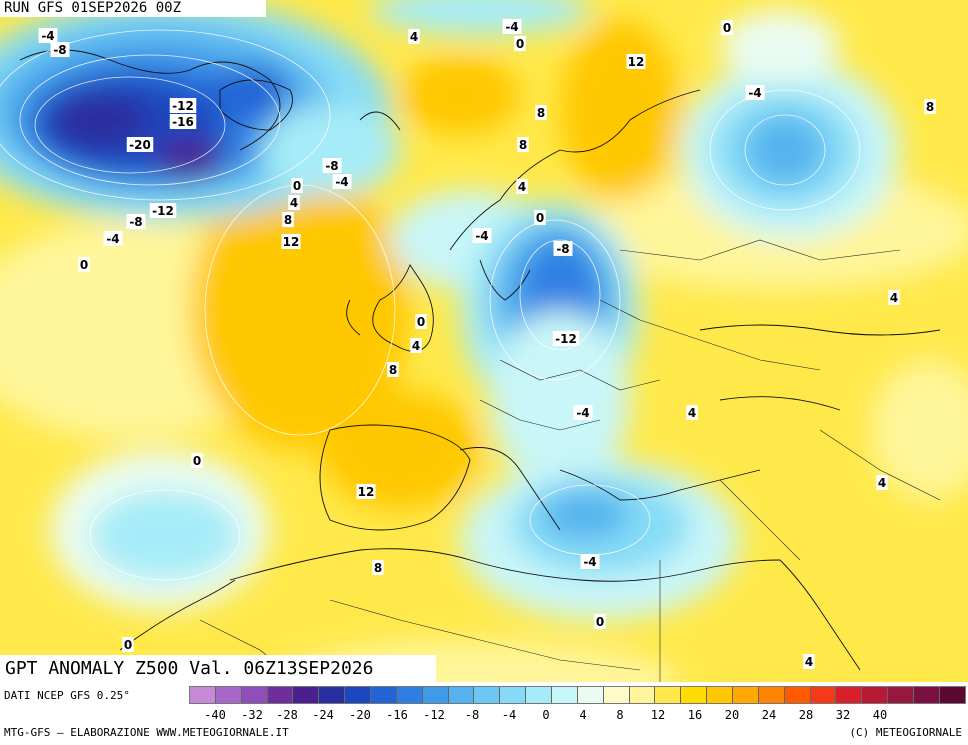  What do you see at coordinates (546, 715) in the screenshot?
I see `scale-tick-label: 0` at bounding box center [546, 715].